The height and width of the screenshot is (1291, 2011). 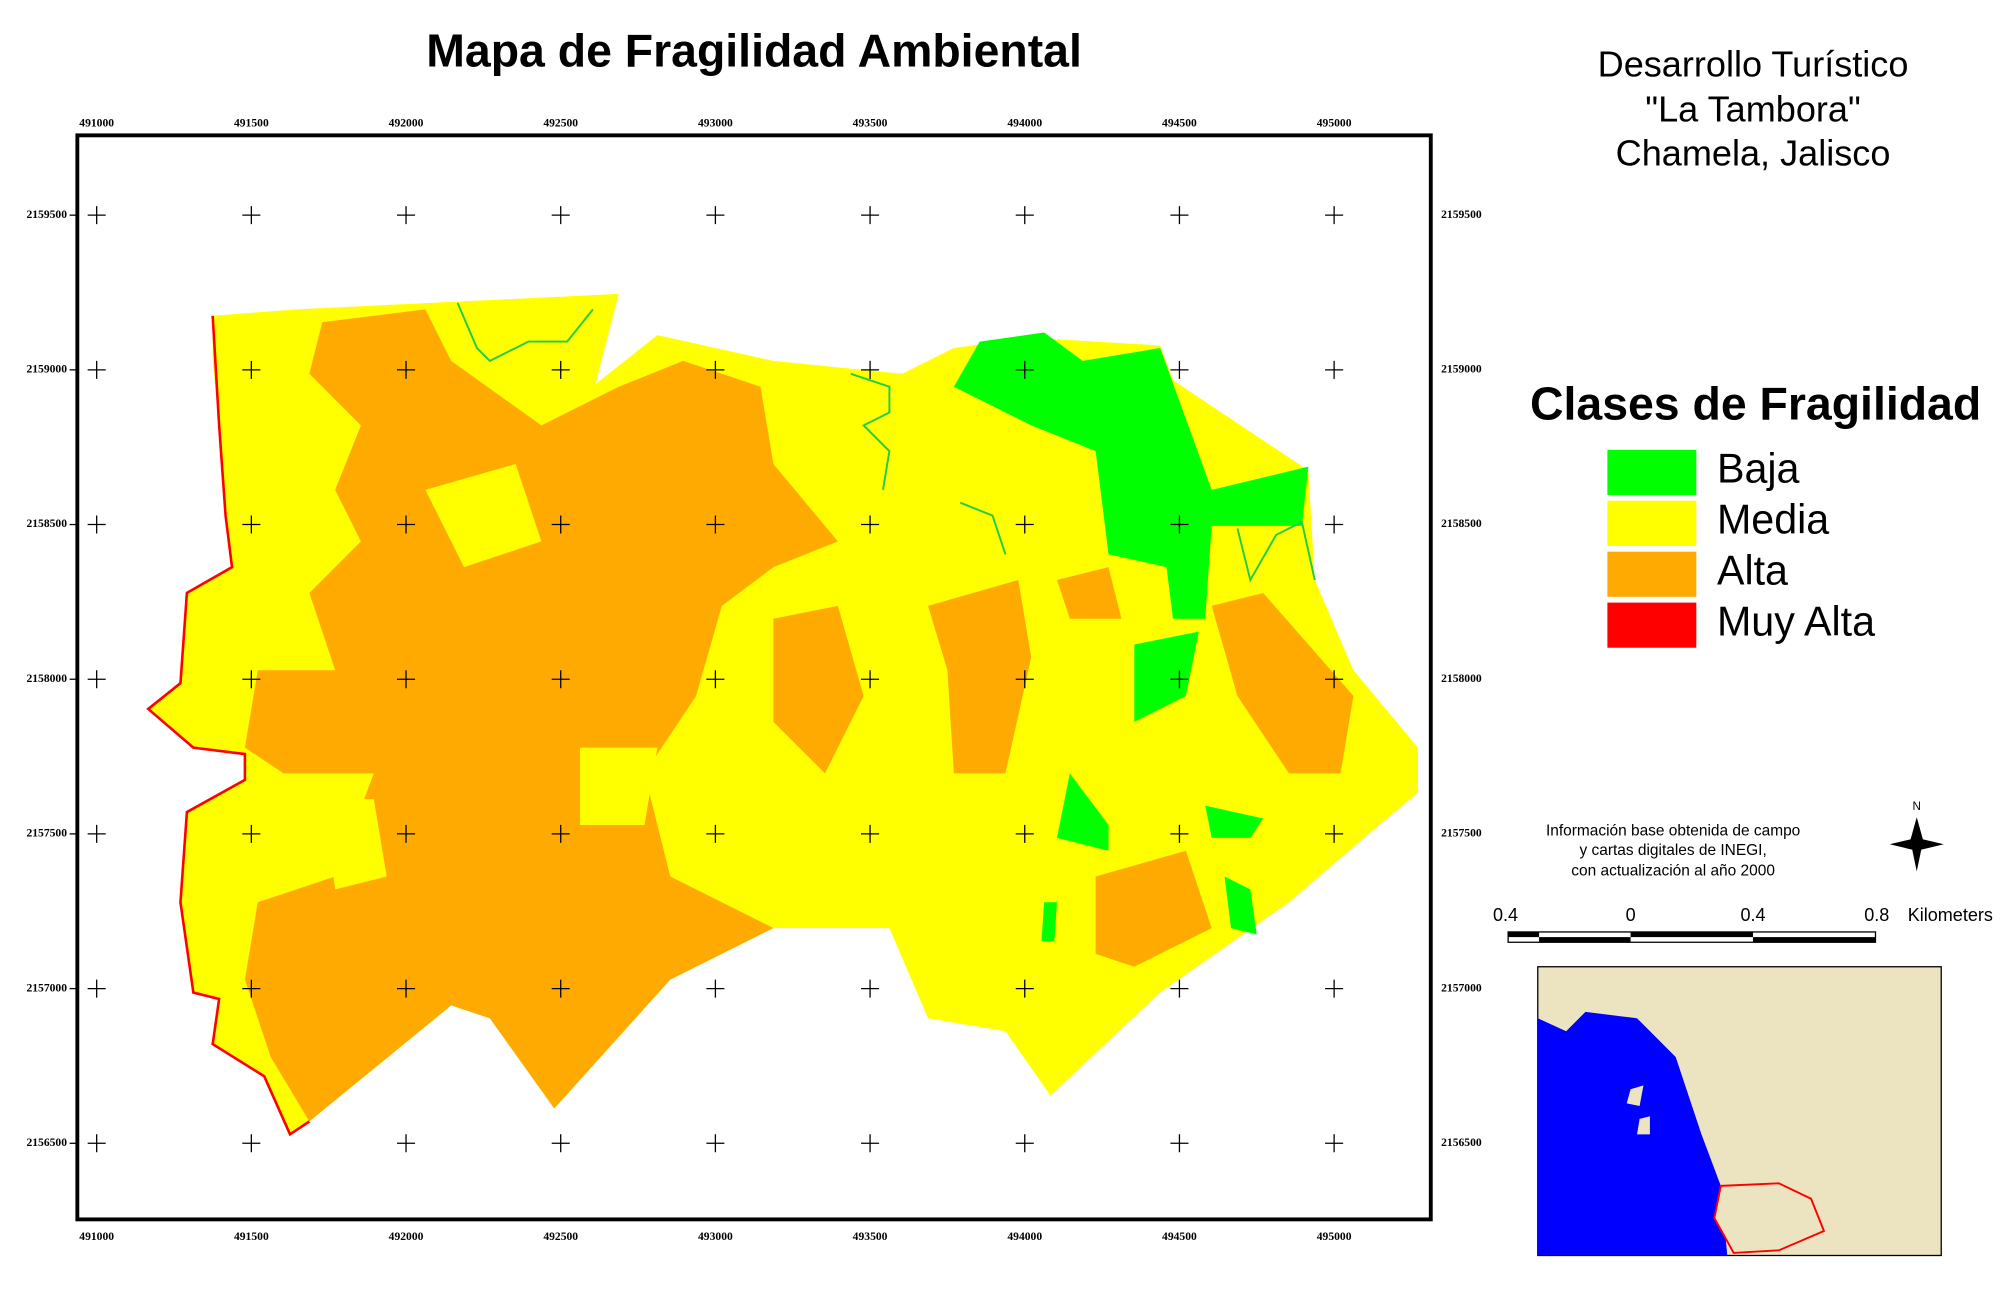 What do you see at coordinates (1755, 404) in the screenshot?
I see `legend-title: Clases de Fragilidad` at bounding box center [1755, 404].